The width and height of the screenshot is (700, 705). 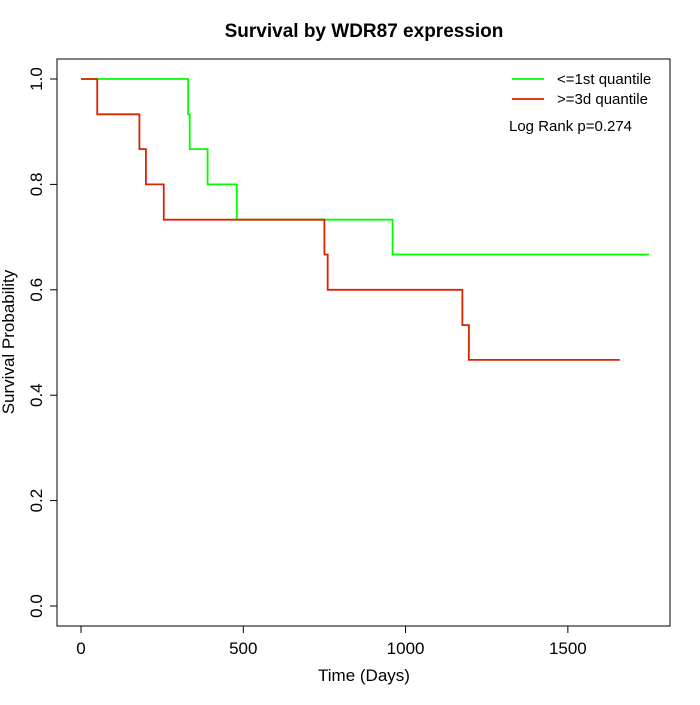 I want to click on x-tick-label: 1000, so click(x=406, y=648).